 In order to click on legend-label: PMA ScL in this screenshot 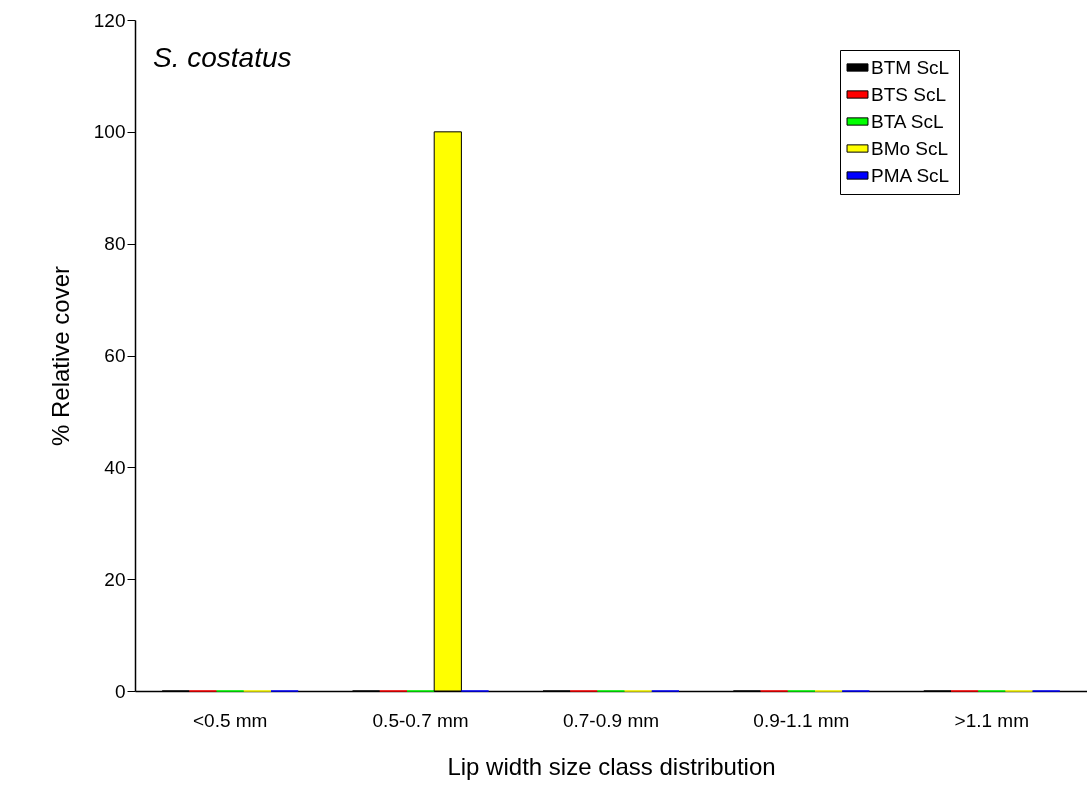, I will do `click(910, 175)`.